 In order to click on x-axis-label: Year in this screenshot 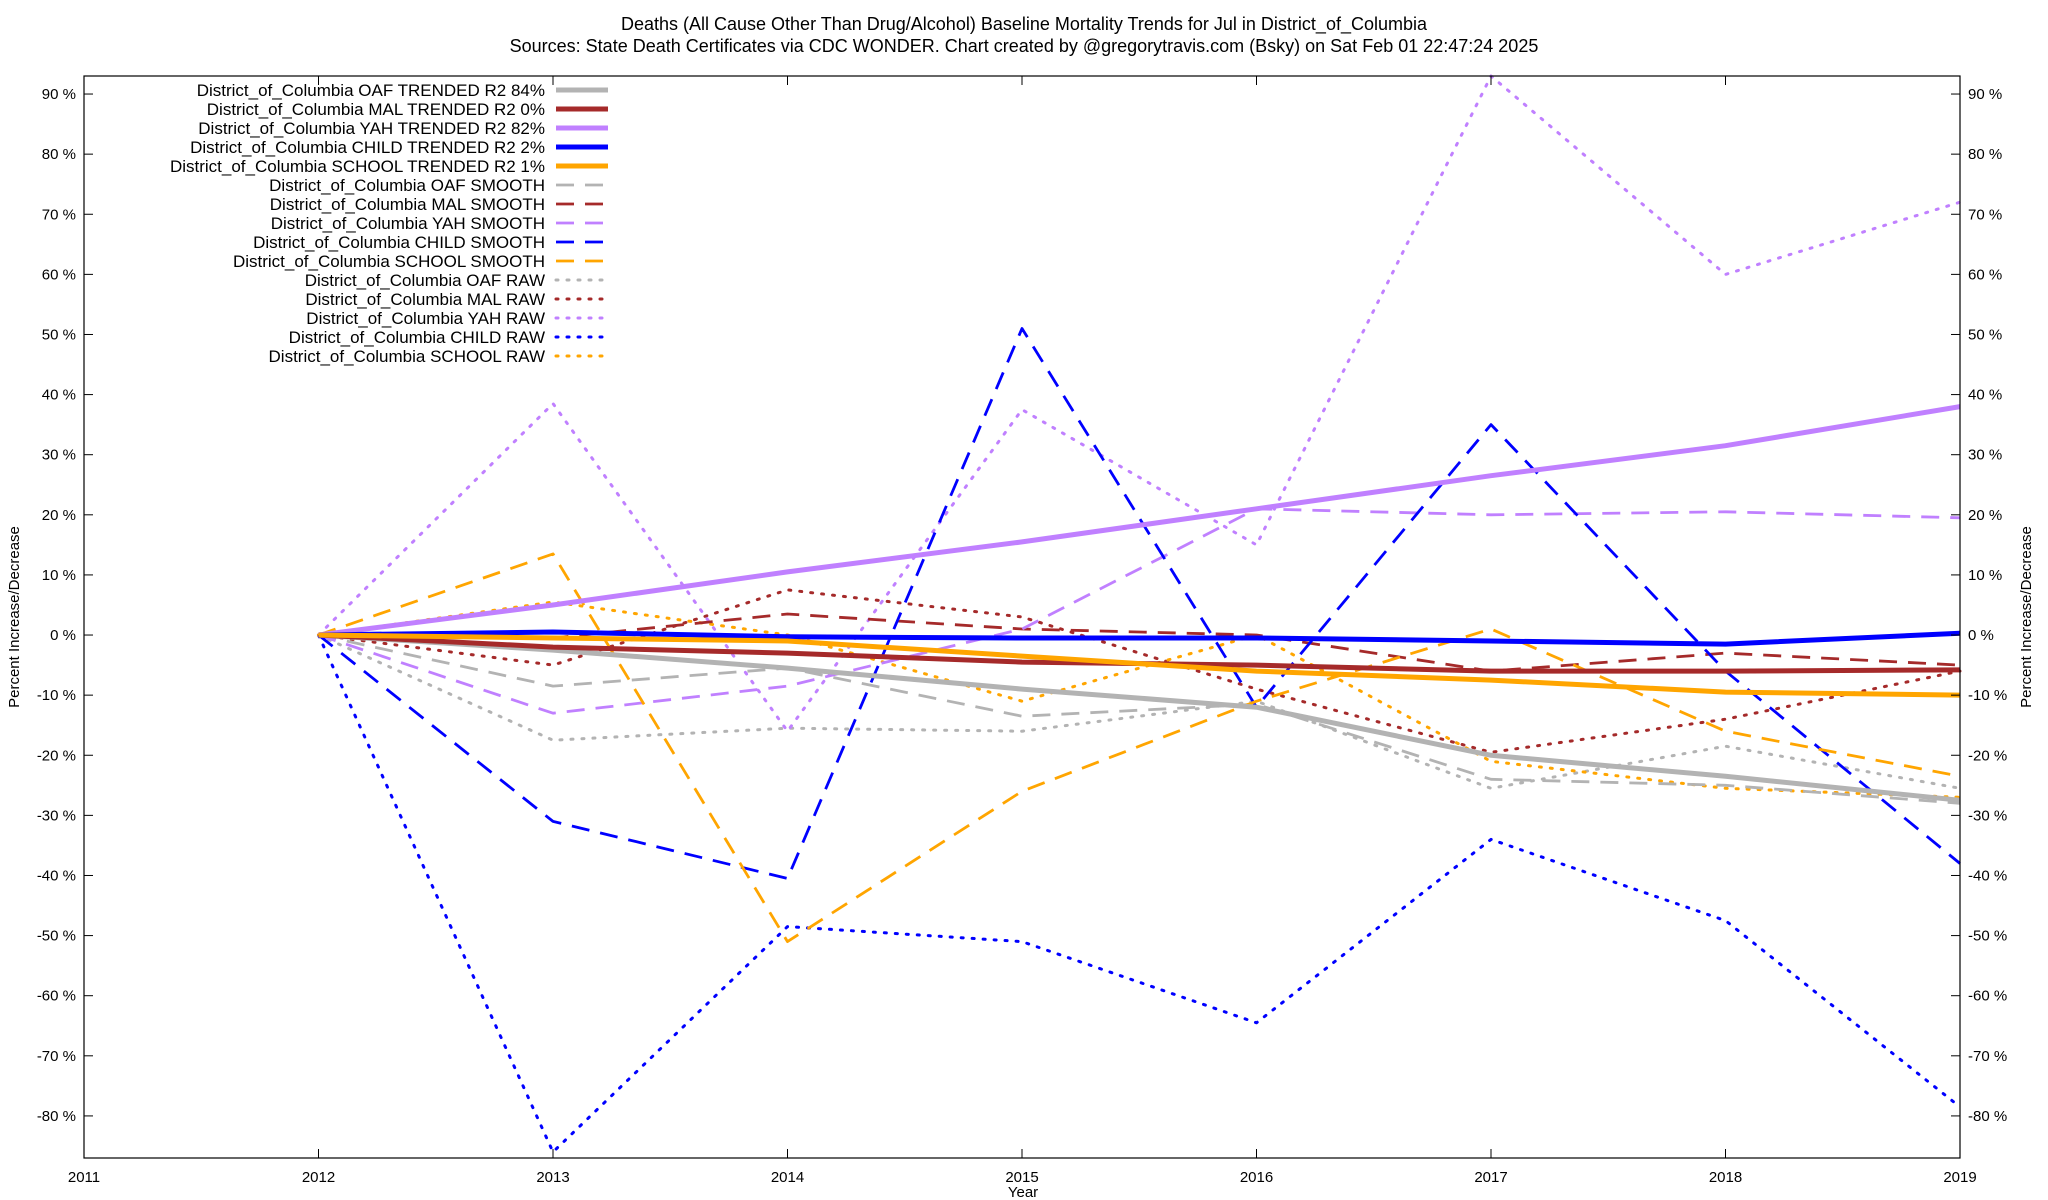, I will do `click(1023, 1192)`.